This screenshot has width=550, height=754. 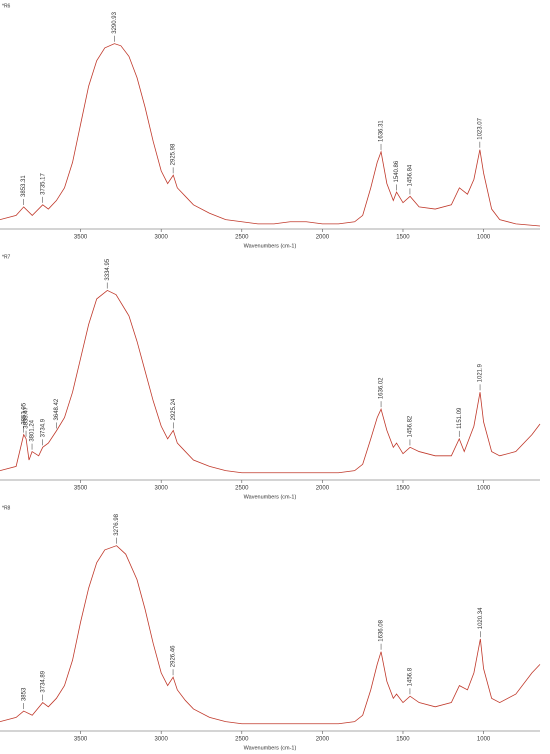 What do you see at coordinates (6, 508) in the screenshot?
I see `panel-title: *R8` at bounding box center [6, 508].